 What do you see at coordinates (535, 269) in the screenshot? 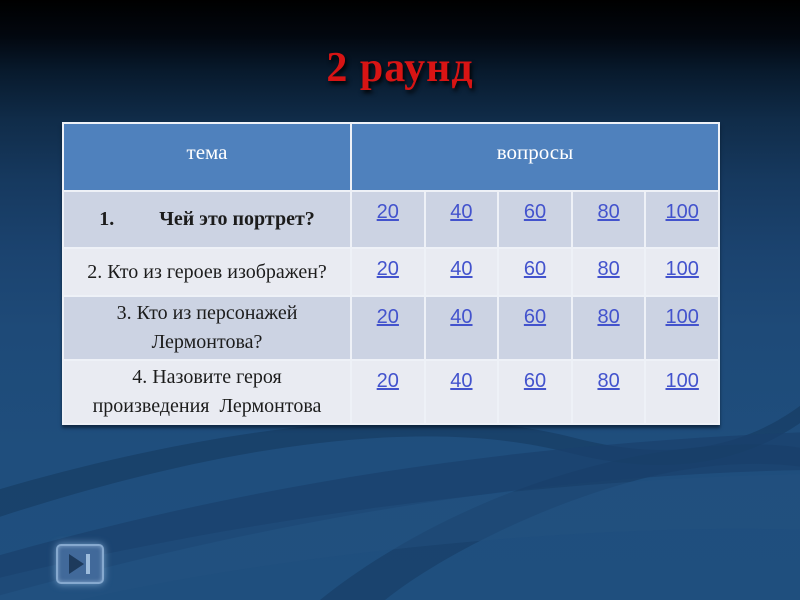
I see `question-link-2-60: 60` at bounding box center [535, 269].